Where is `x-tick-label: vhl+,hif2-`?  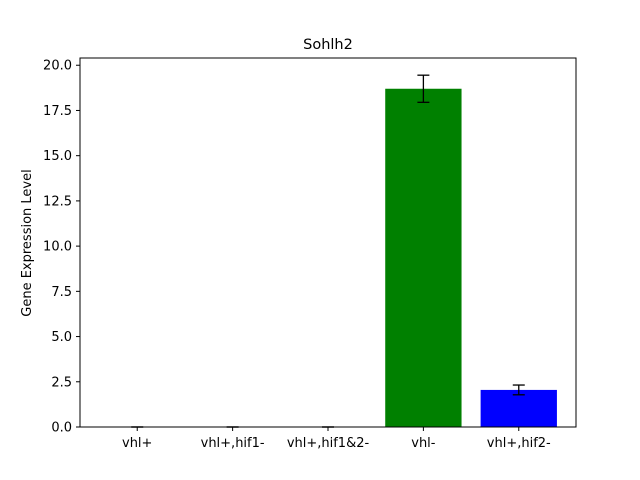
x-tick-label: vhl+,hif2- is located at coordinates (519, 443).